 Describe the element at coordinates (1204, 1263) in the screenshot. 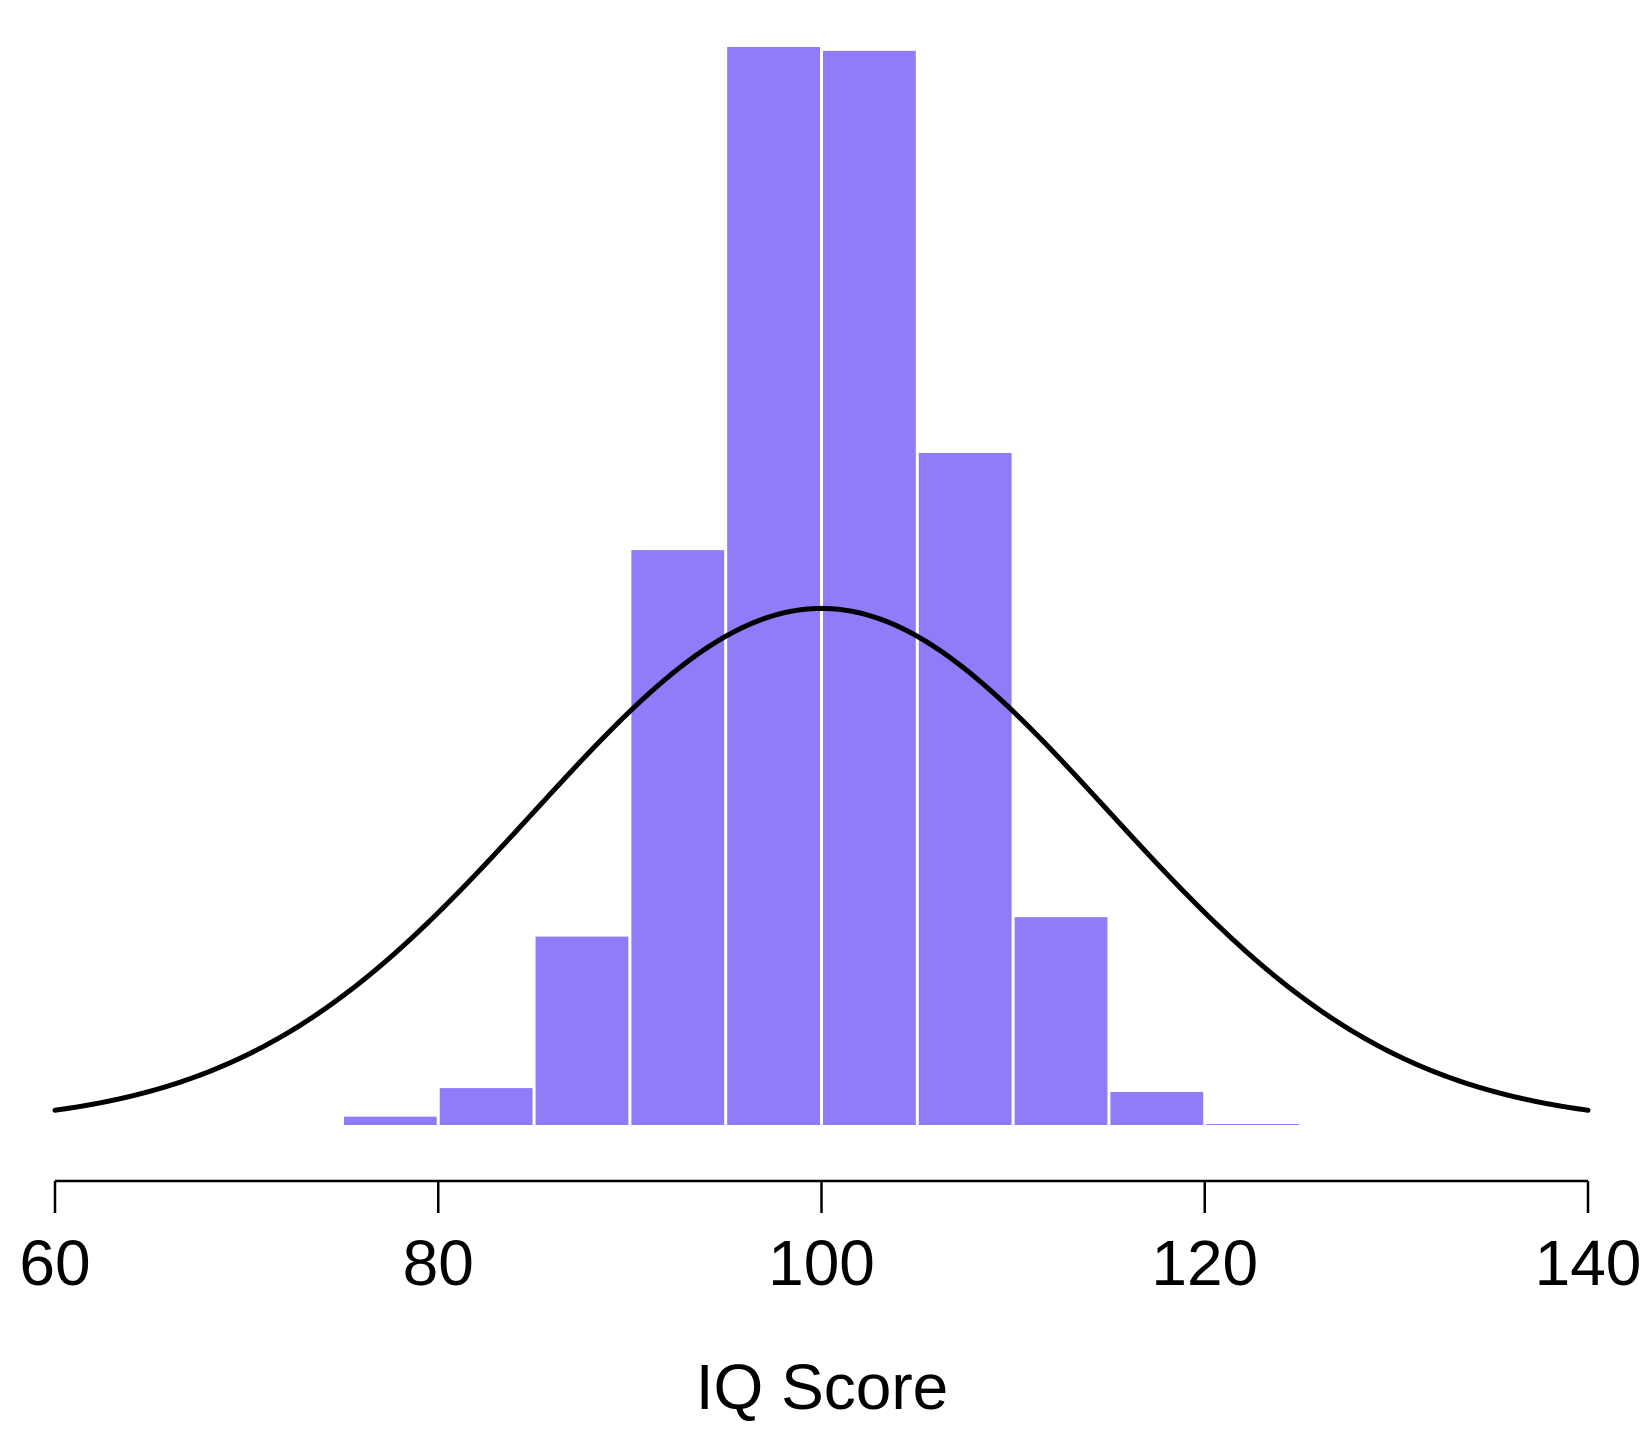

I see `x-tick-label: 120` at that location.